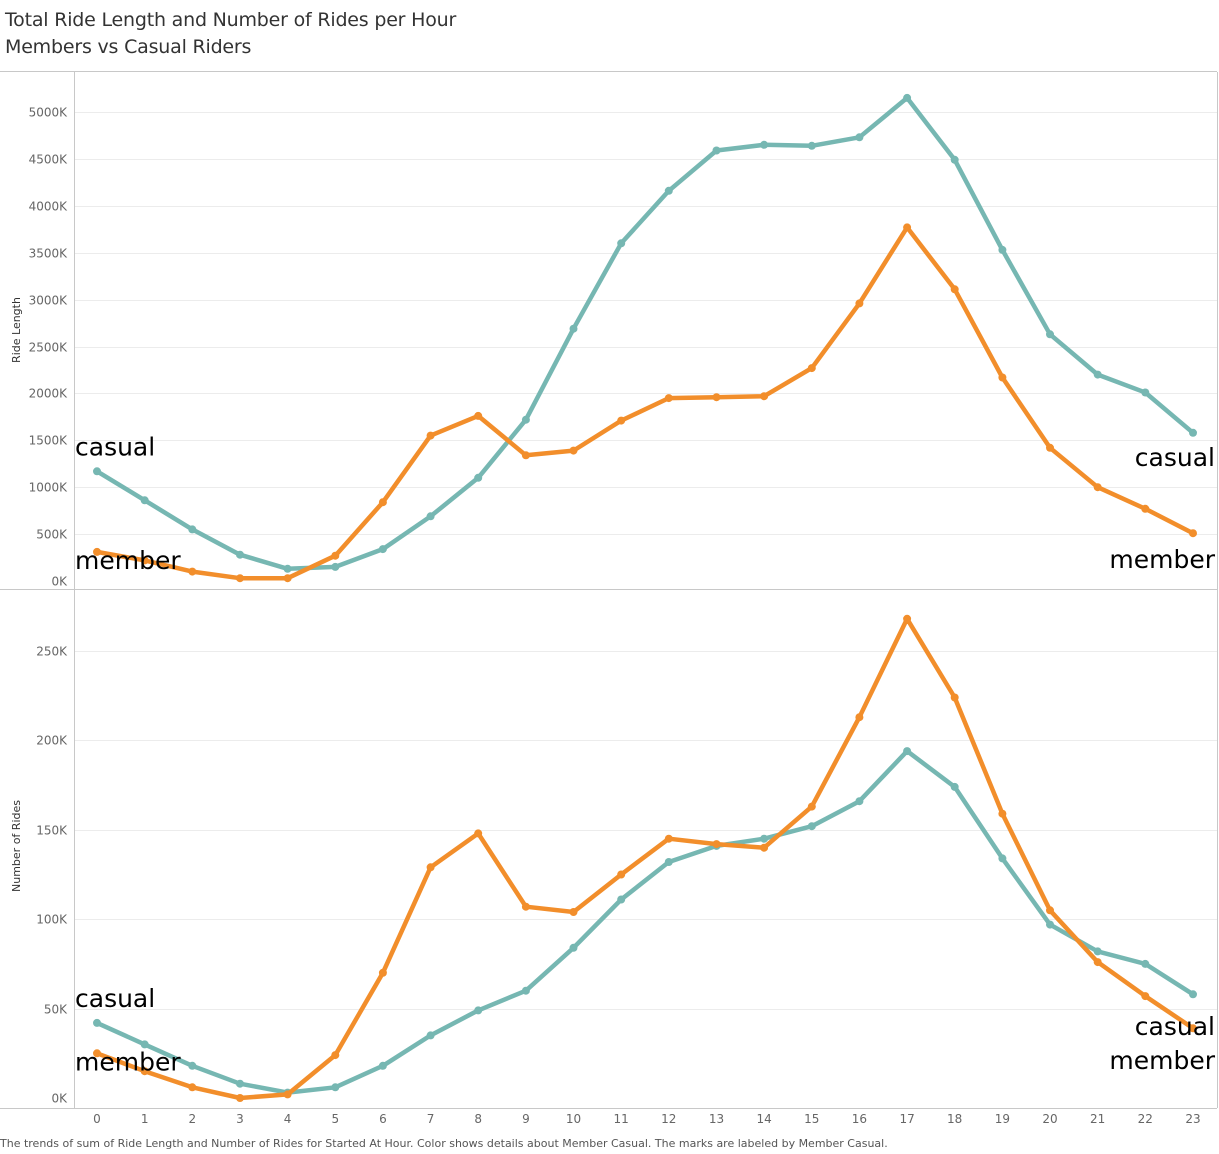 This screenshot has height=1154, width=1219. Describe the element at coordinates (954, 1119) in the screenshot. I see `x-tick-label: 18` at that location.